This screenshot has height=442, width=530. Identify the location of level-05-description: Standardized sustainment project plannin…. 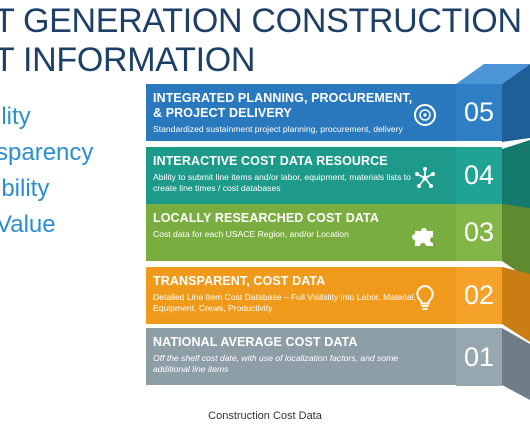
(278, 129).